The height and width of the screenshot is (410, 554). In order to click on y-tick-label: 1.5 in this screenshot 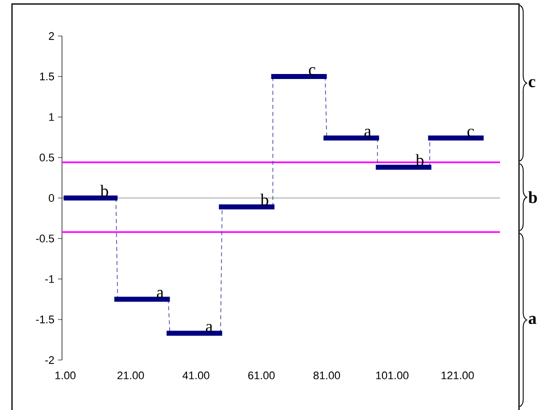, I will do `click(47, 76)`.